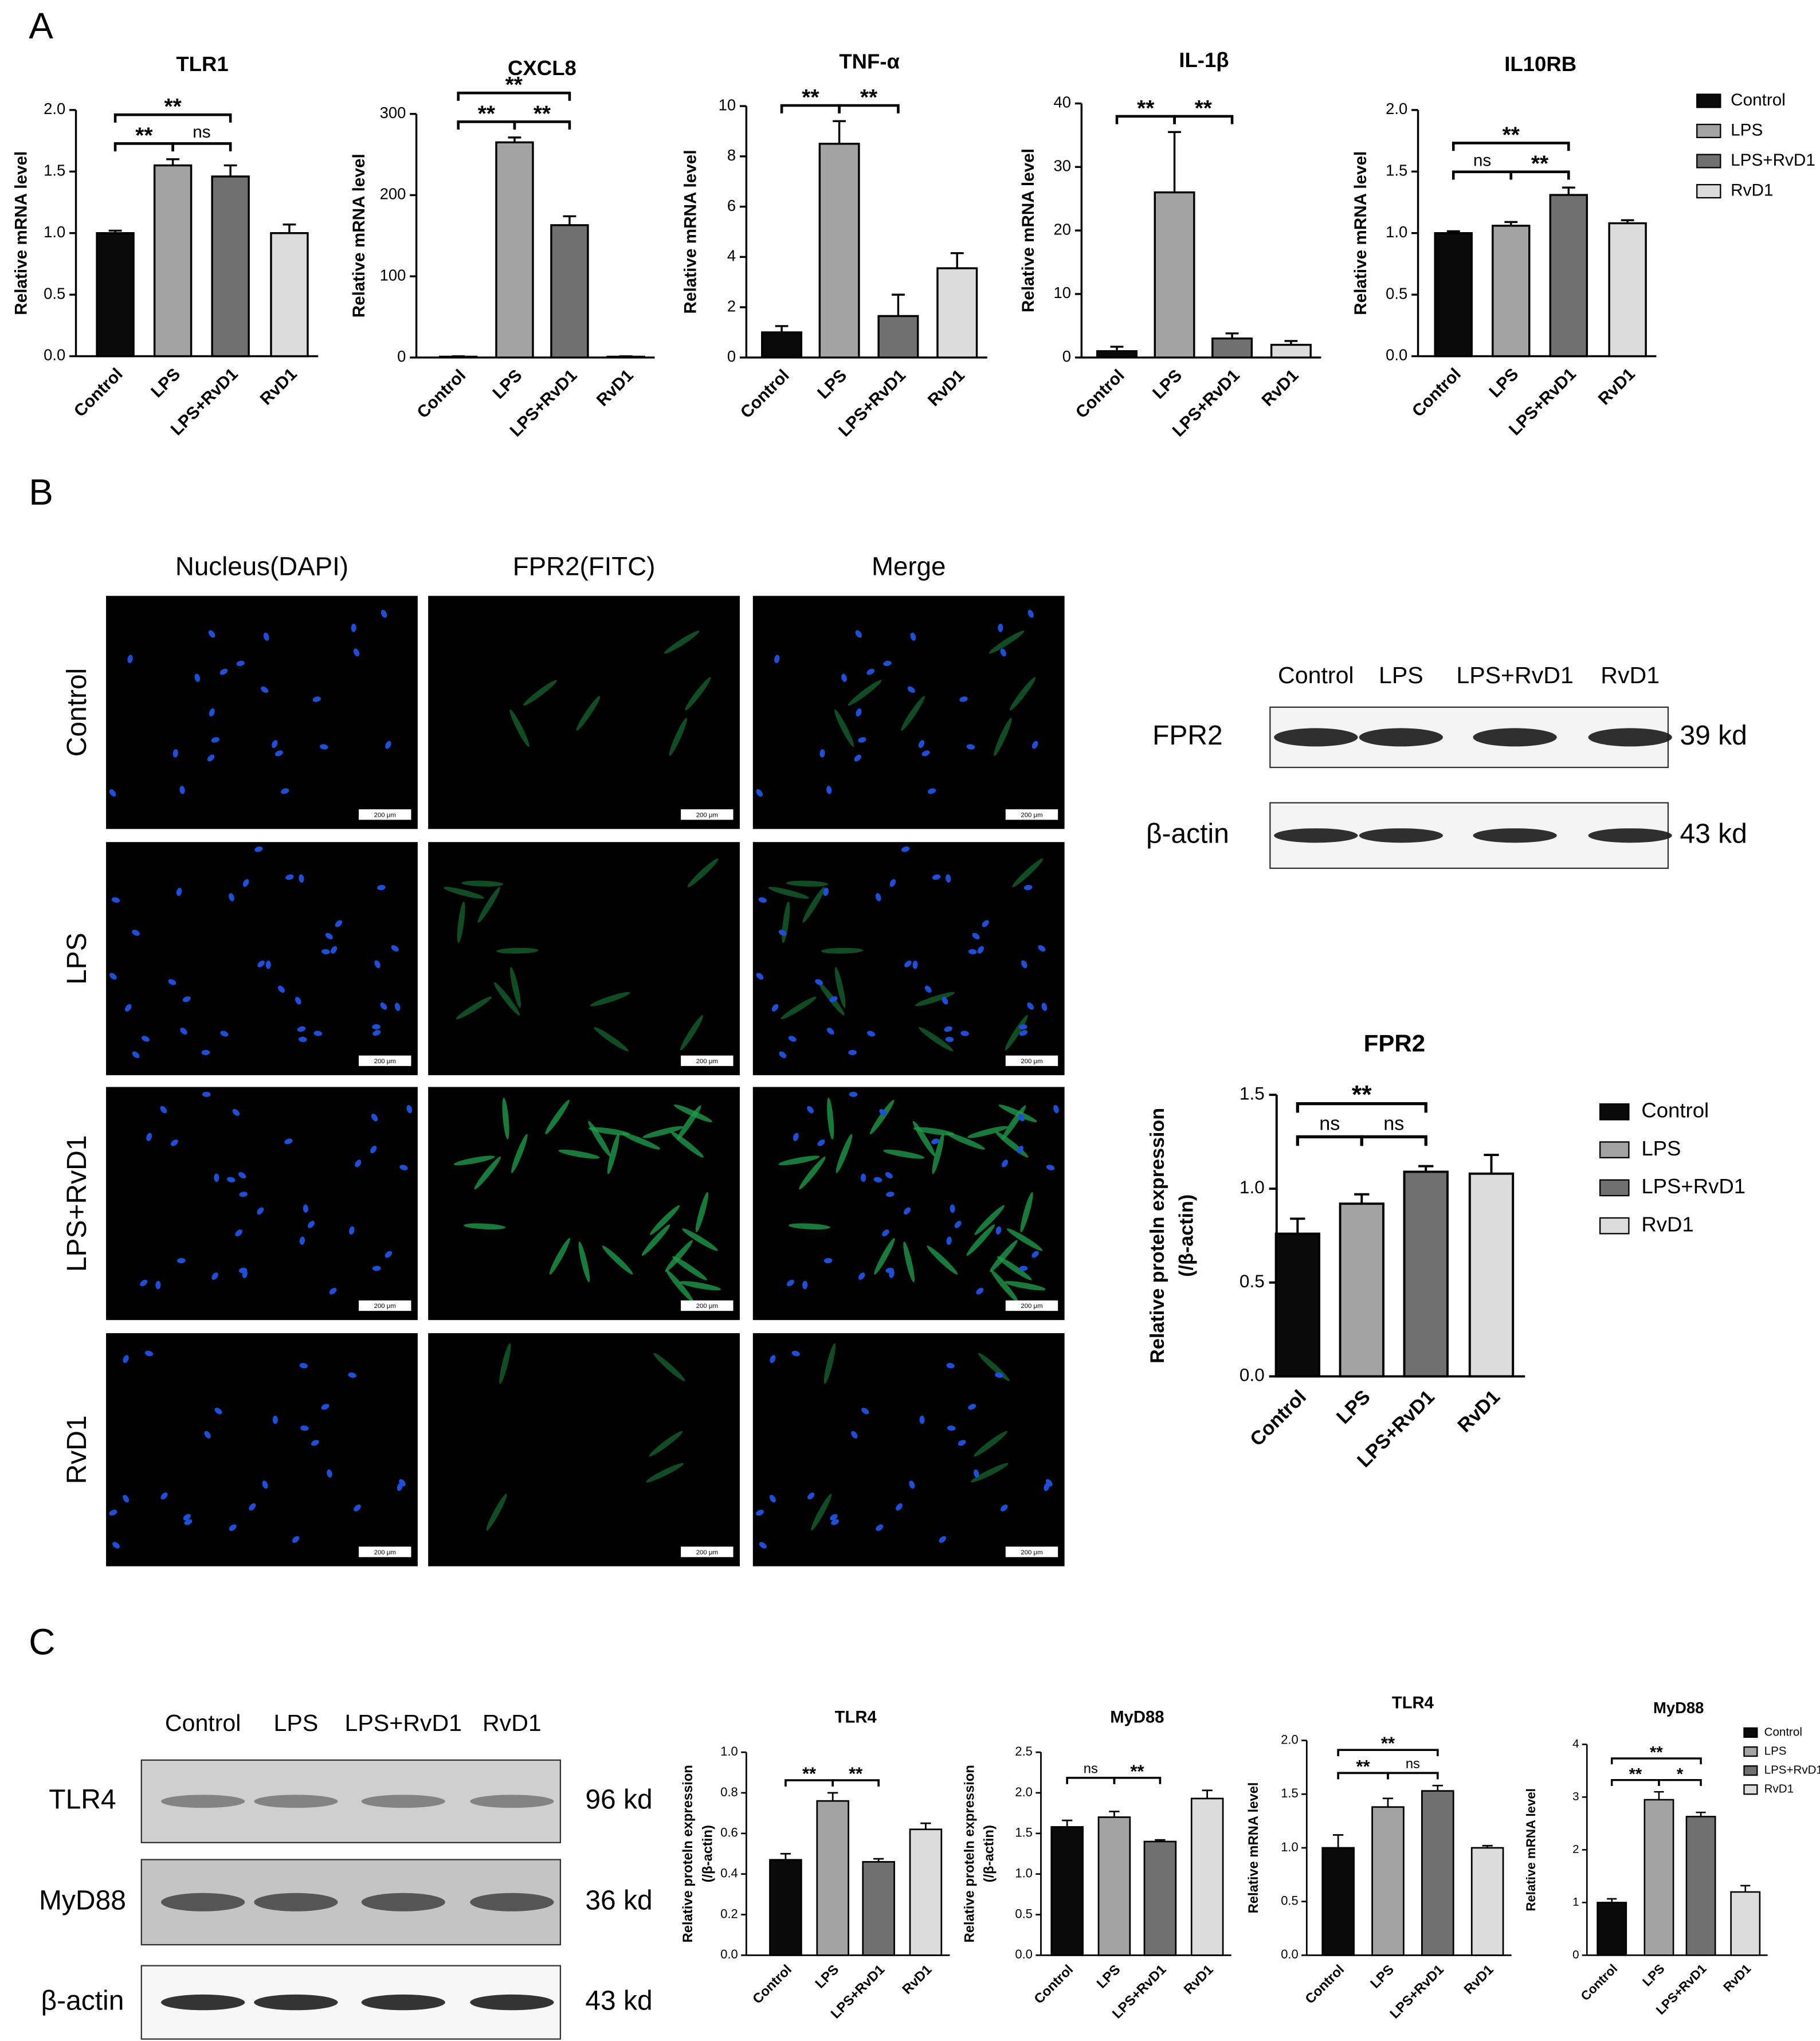 This screenshot has height=2041, width=1820. What do you see at coordinates (54, 109) in the screenshot?
I see `y-tick-label: 2.0` at bounding box center [54, 109].